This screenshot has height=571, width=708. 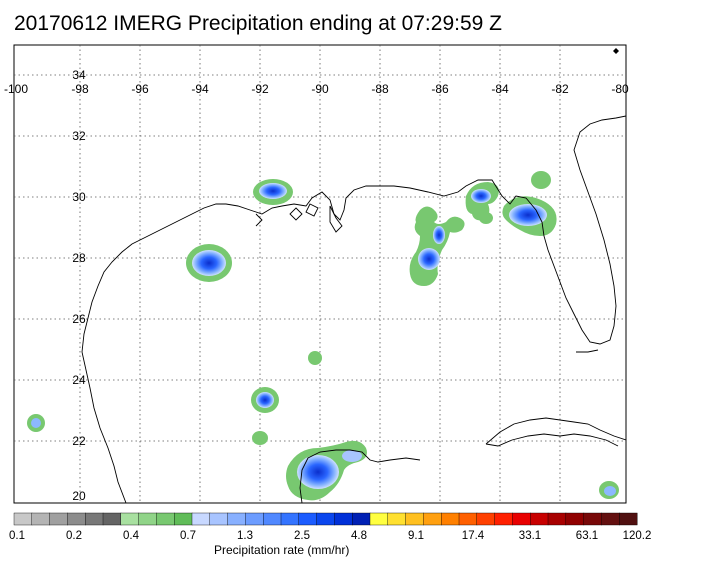 I want to click on colorbar-label: 4.8, so click(x=359, y=536).